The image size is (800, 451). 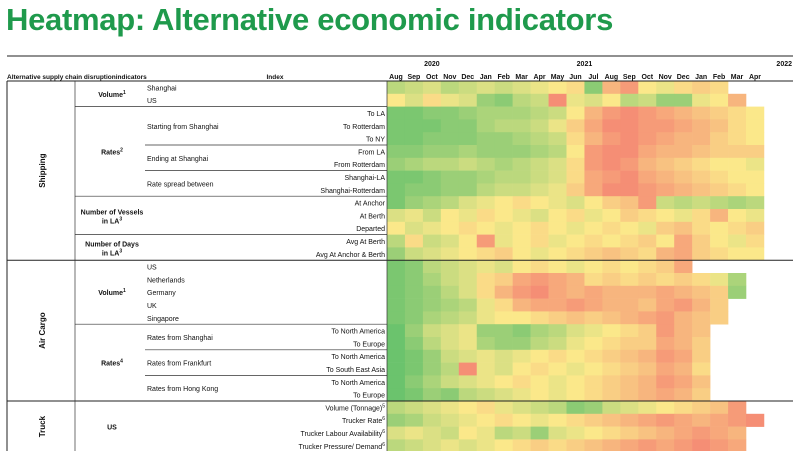 I want to click on subgroup-label: Starting from Shanghai, so click(x=183, y=127).